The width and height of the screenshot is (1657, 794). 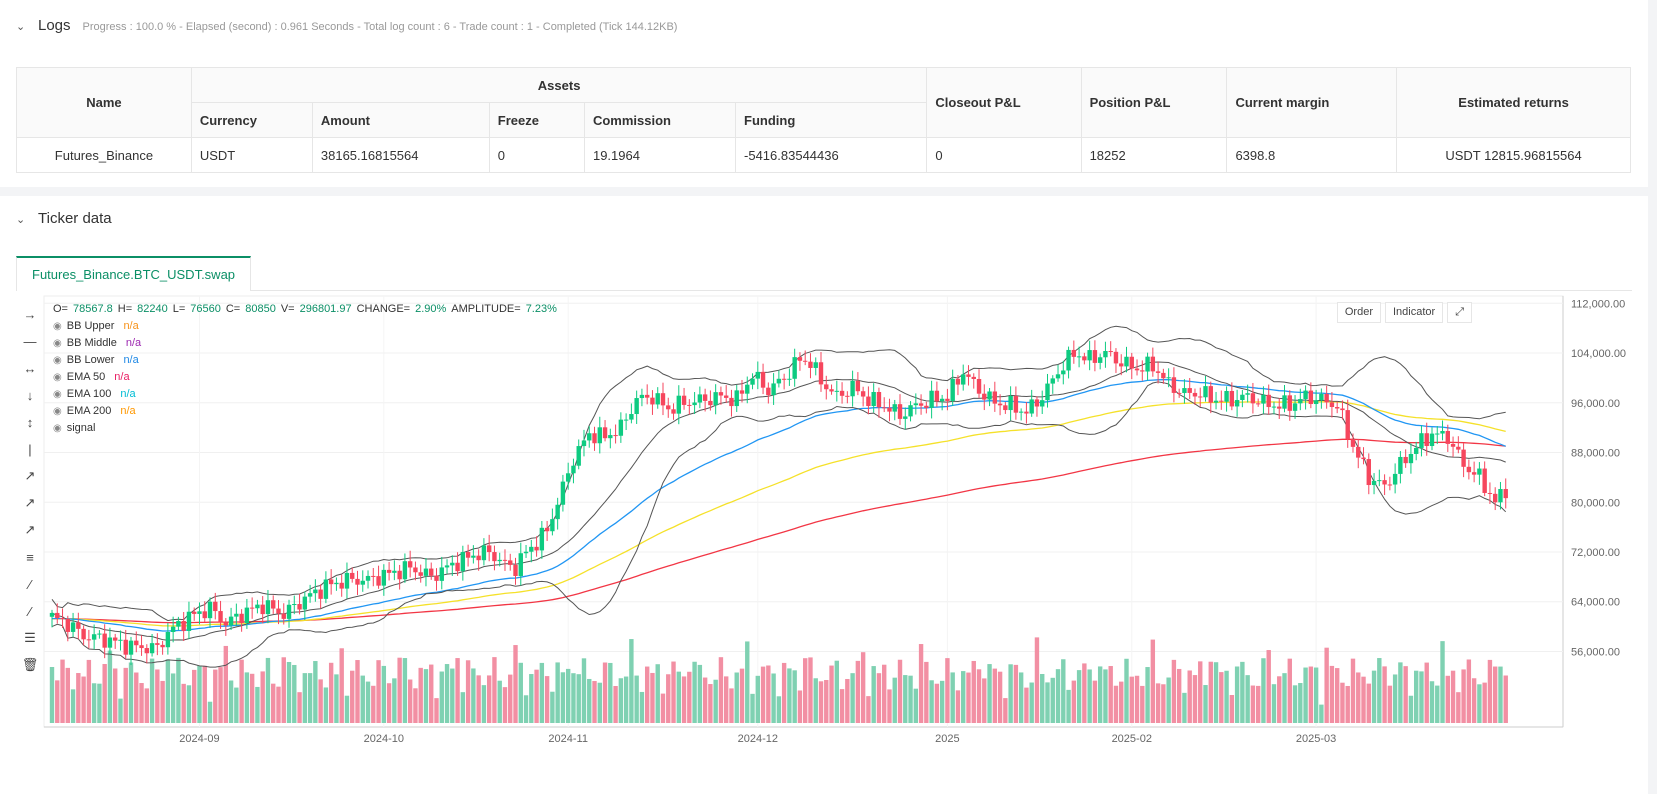 What do you see at coordinates (30, 422) in the screenshot?
I see `vertical-segment-icon: ↕` at bounding box center [30, 422].